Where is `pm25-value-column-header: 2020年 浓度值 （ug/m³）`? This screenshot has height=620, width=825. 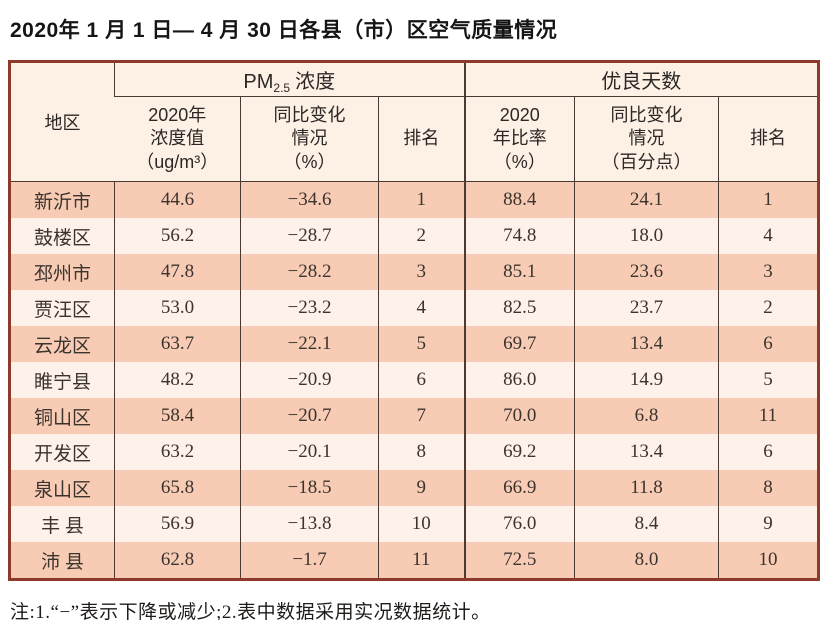 pm25-value-column-header: 2020年 浓度值 （ug/m³） is located at coordinates (177, 139).